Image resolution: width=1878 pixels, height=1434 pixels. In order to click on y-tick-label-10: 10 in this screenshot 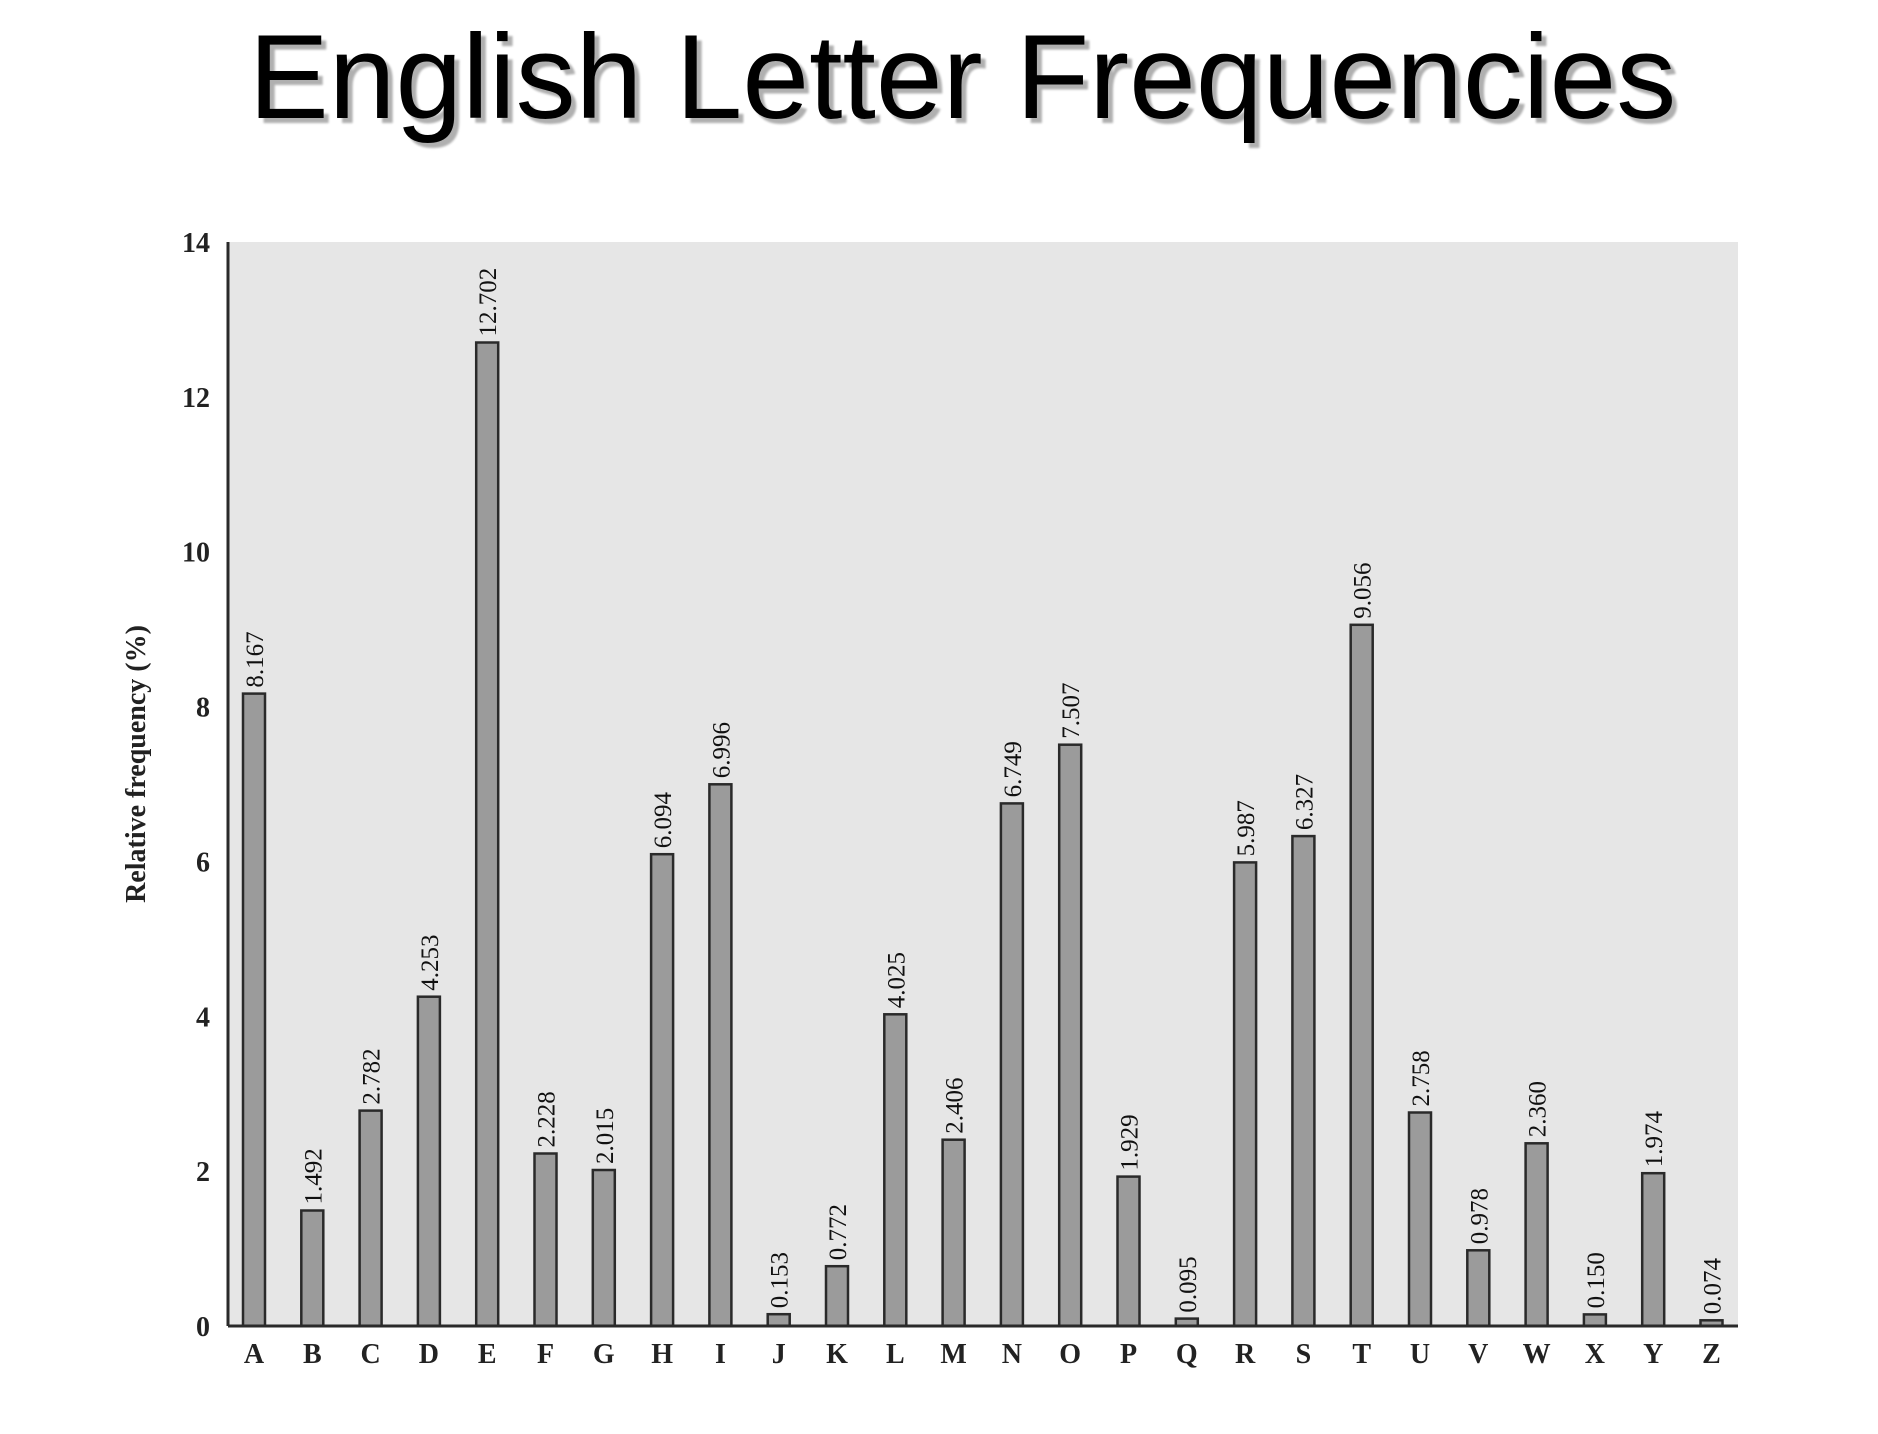, I will do `click(196, 553)`.